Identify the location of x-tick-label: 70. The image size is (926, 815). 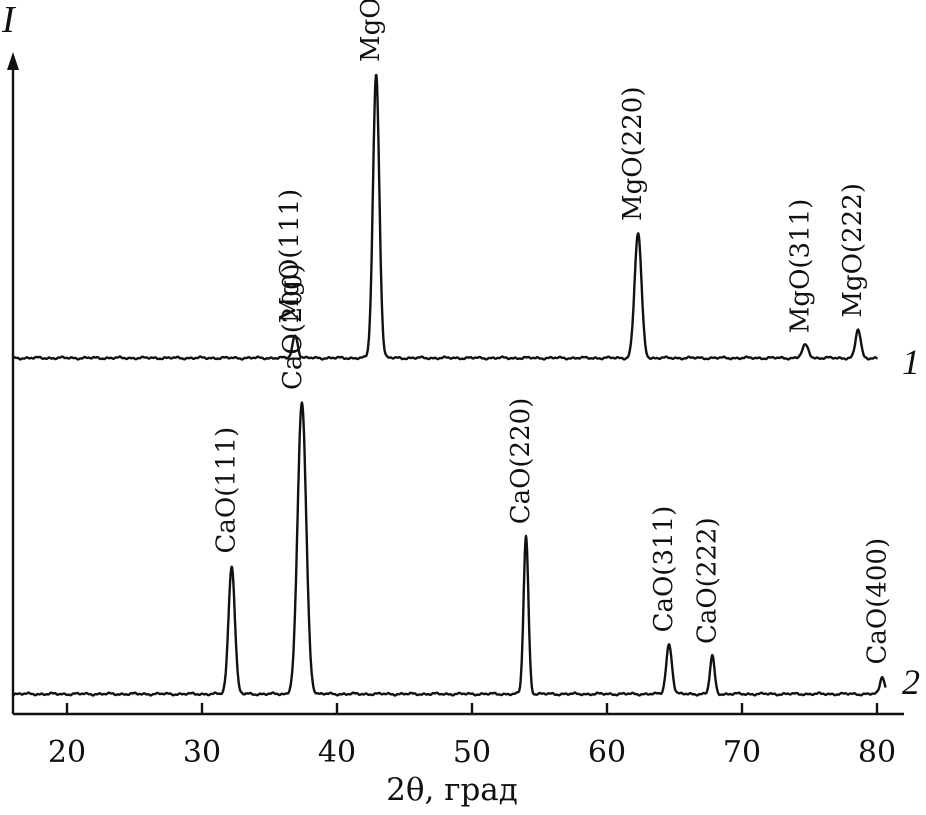
(742, 752).